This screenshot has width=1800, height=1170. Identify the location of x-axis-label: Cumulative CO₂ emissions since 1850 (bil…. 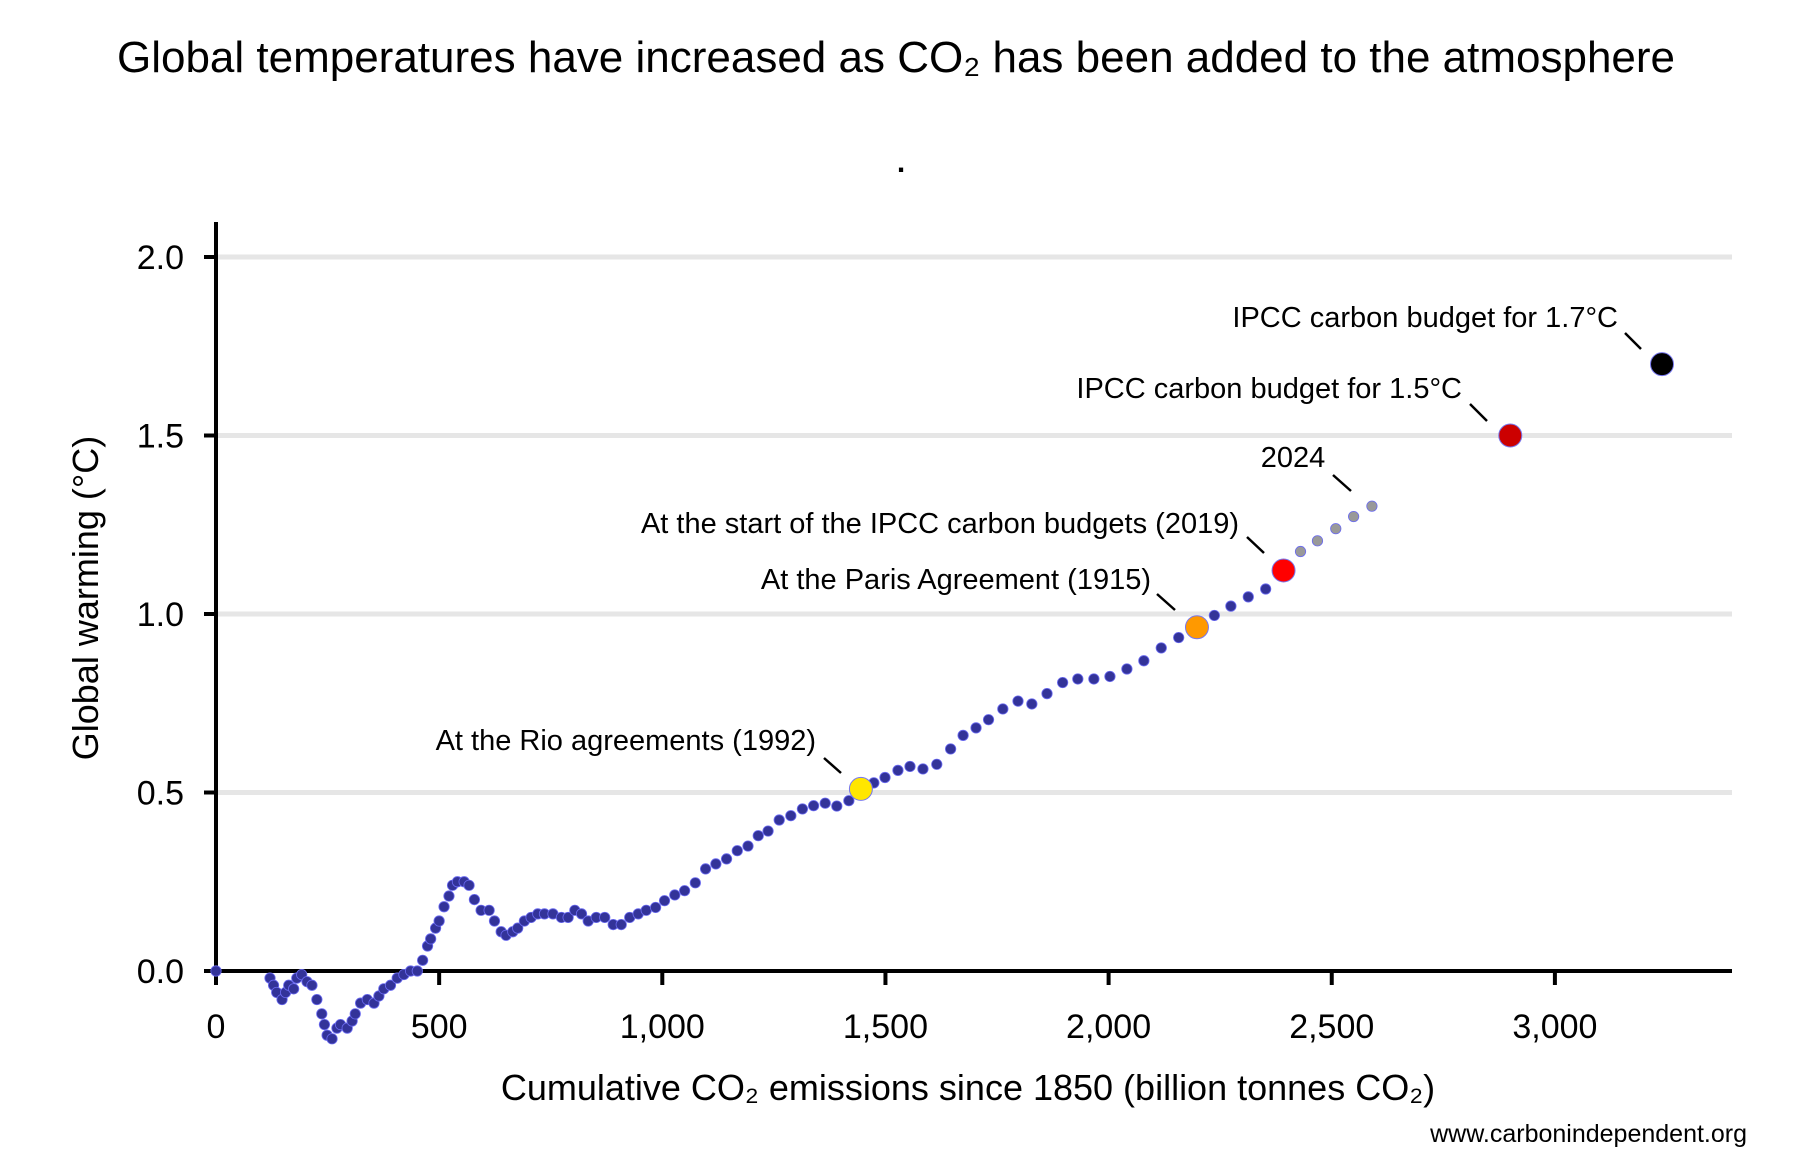
(968, 1087).